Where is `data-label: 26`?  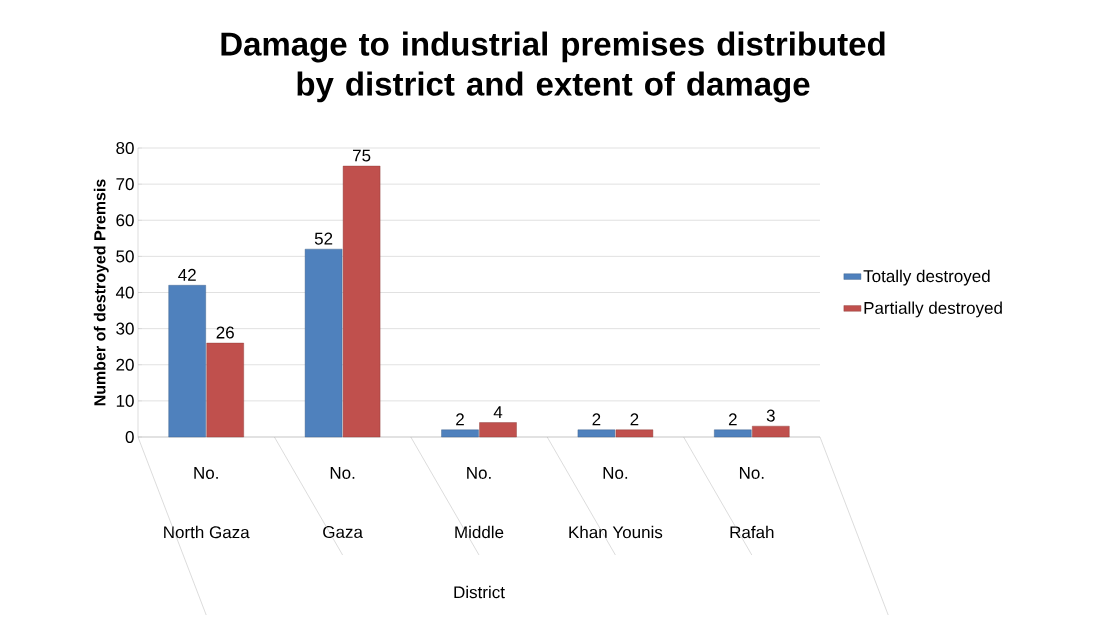 data-label: 26 is located at coordinates (225, 332).